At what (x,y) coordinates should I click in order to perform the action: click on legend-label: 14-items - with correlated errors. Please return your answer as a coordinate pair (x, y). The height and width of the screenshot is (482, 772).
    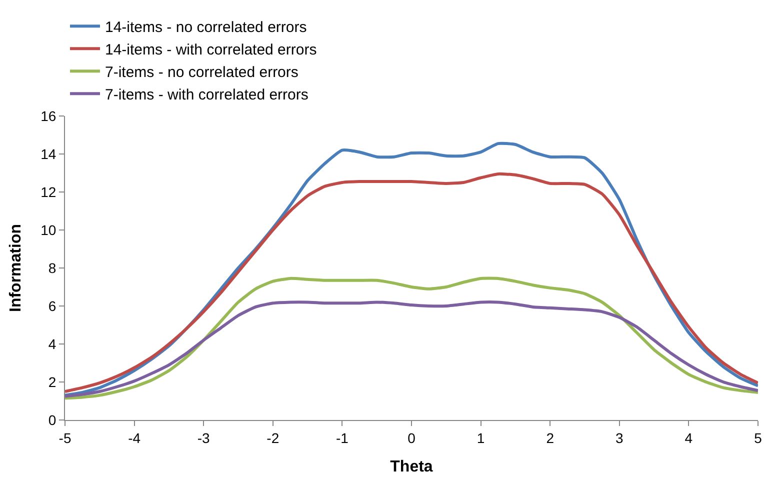
    Looking at the image, I should click on (211, 50).